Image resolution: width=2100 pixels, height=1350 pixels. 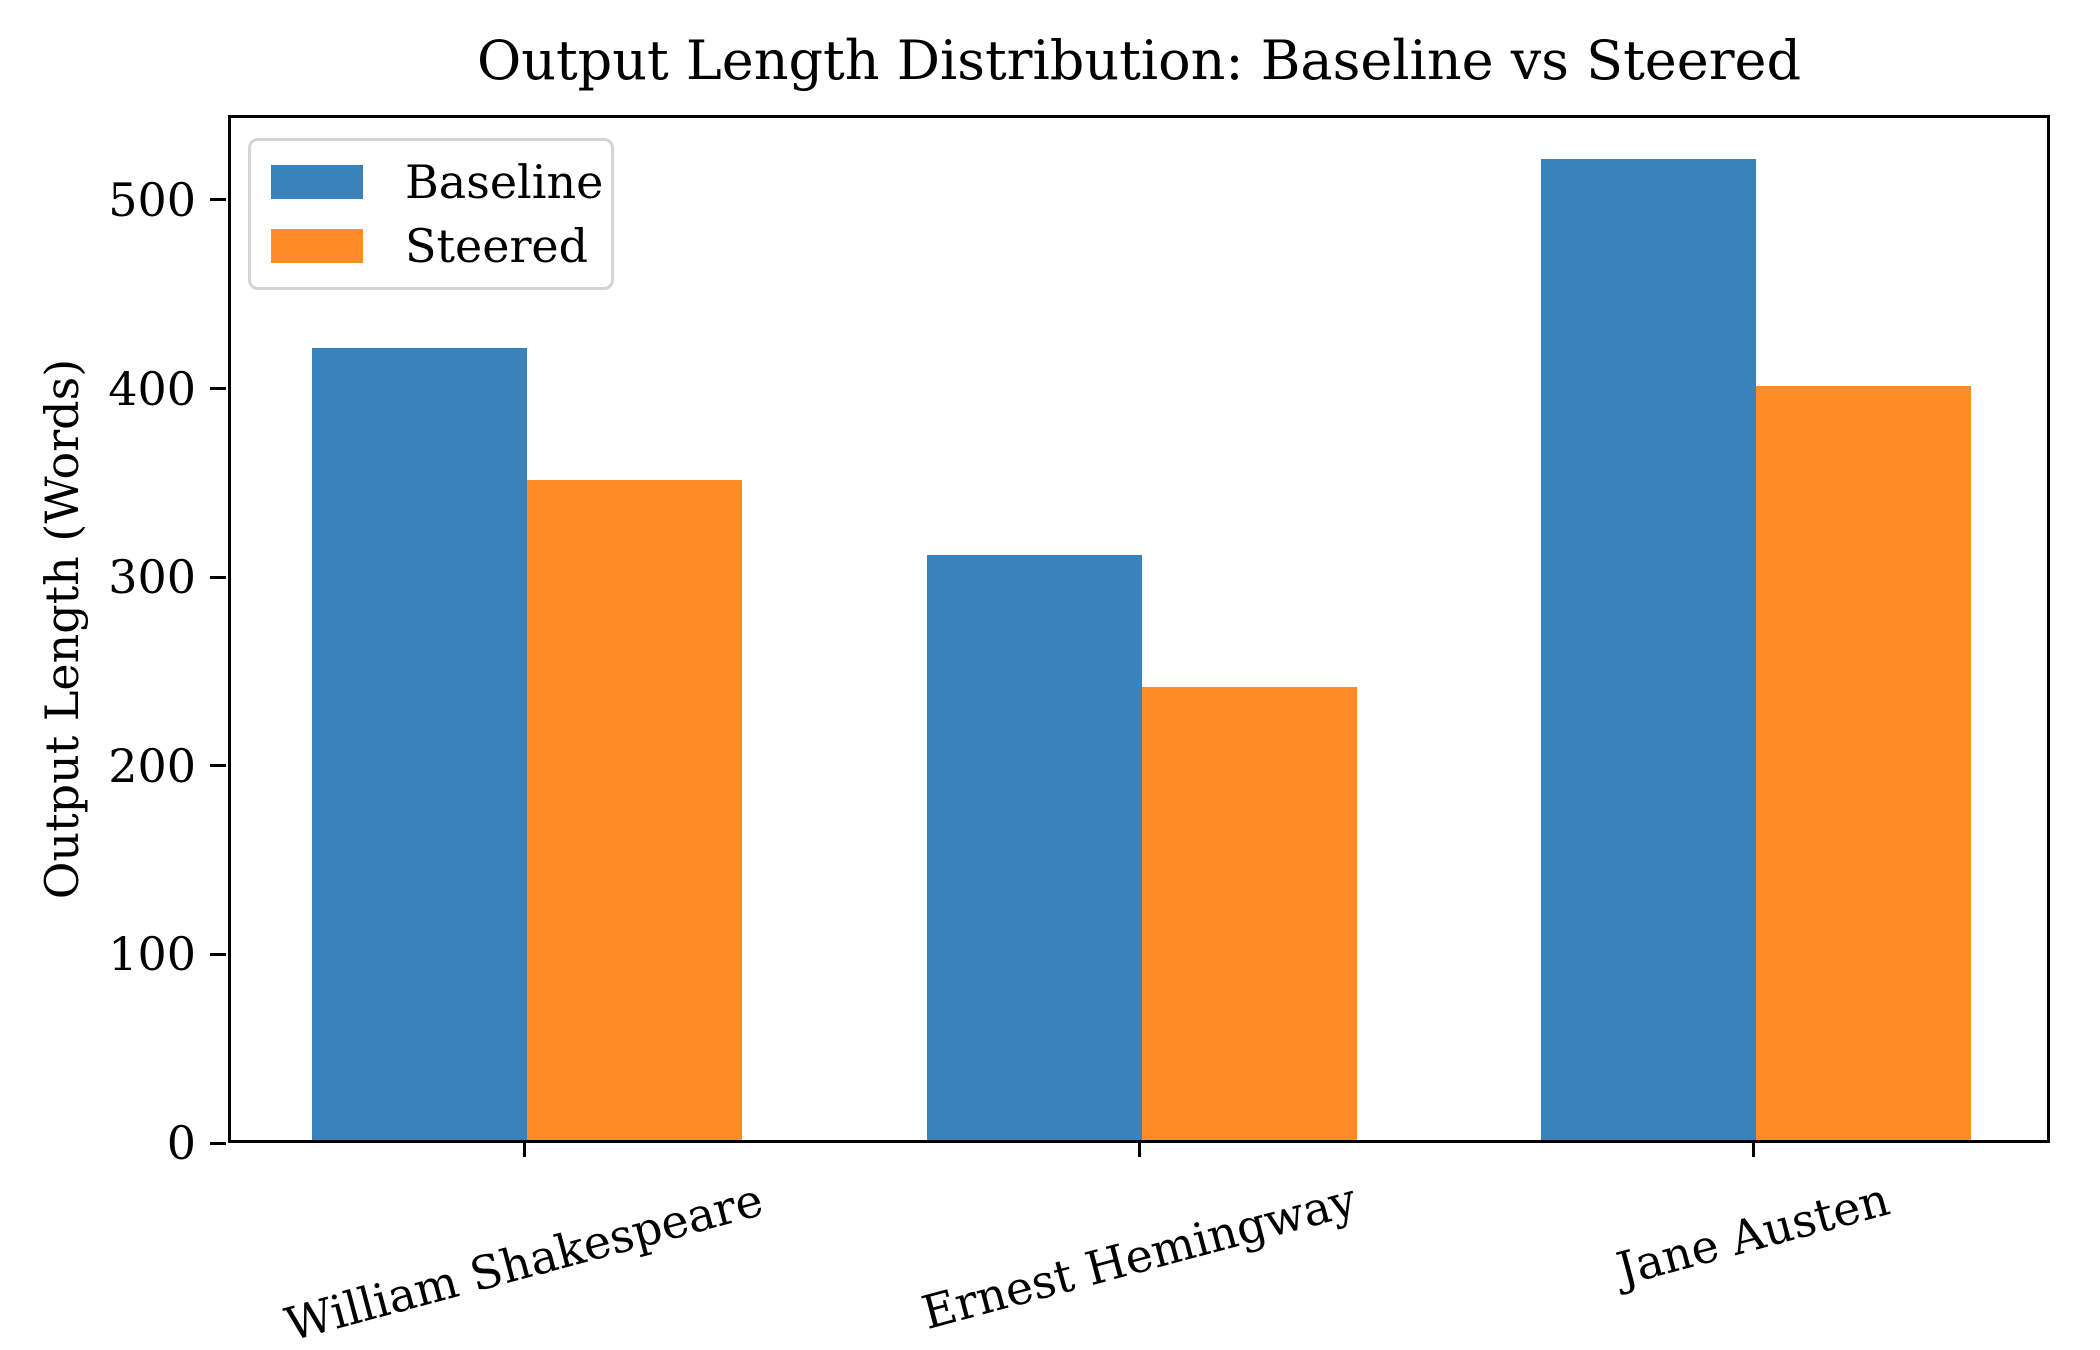 What do you see at coordinates (431, 214) in the screenshot?
I see `legend: Baseline Steered` at bounding box center [431, 214].